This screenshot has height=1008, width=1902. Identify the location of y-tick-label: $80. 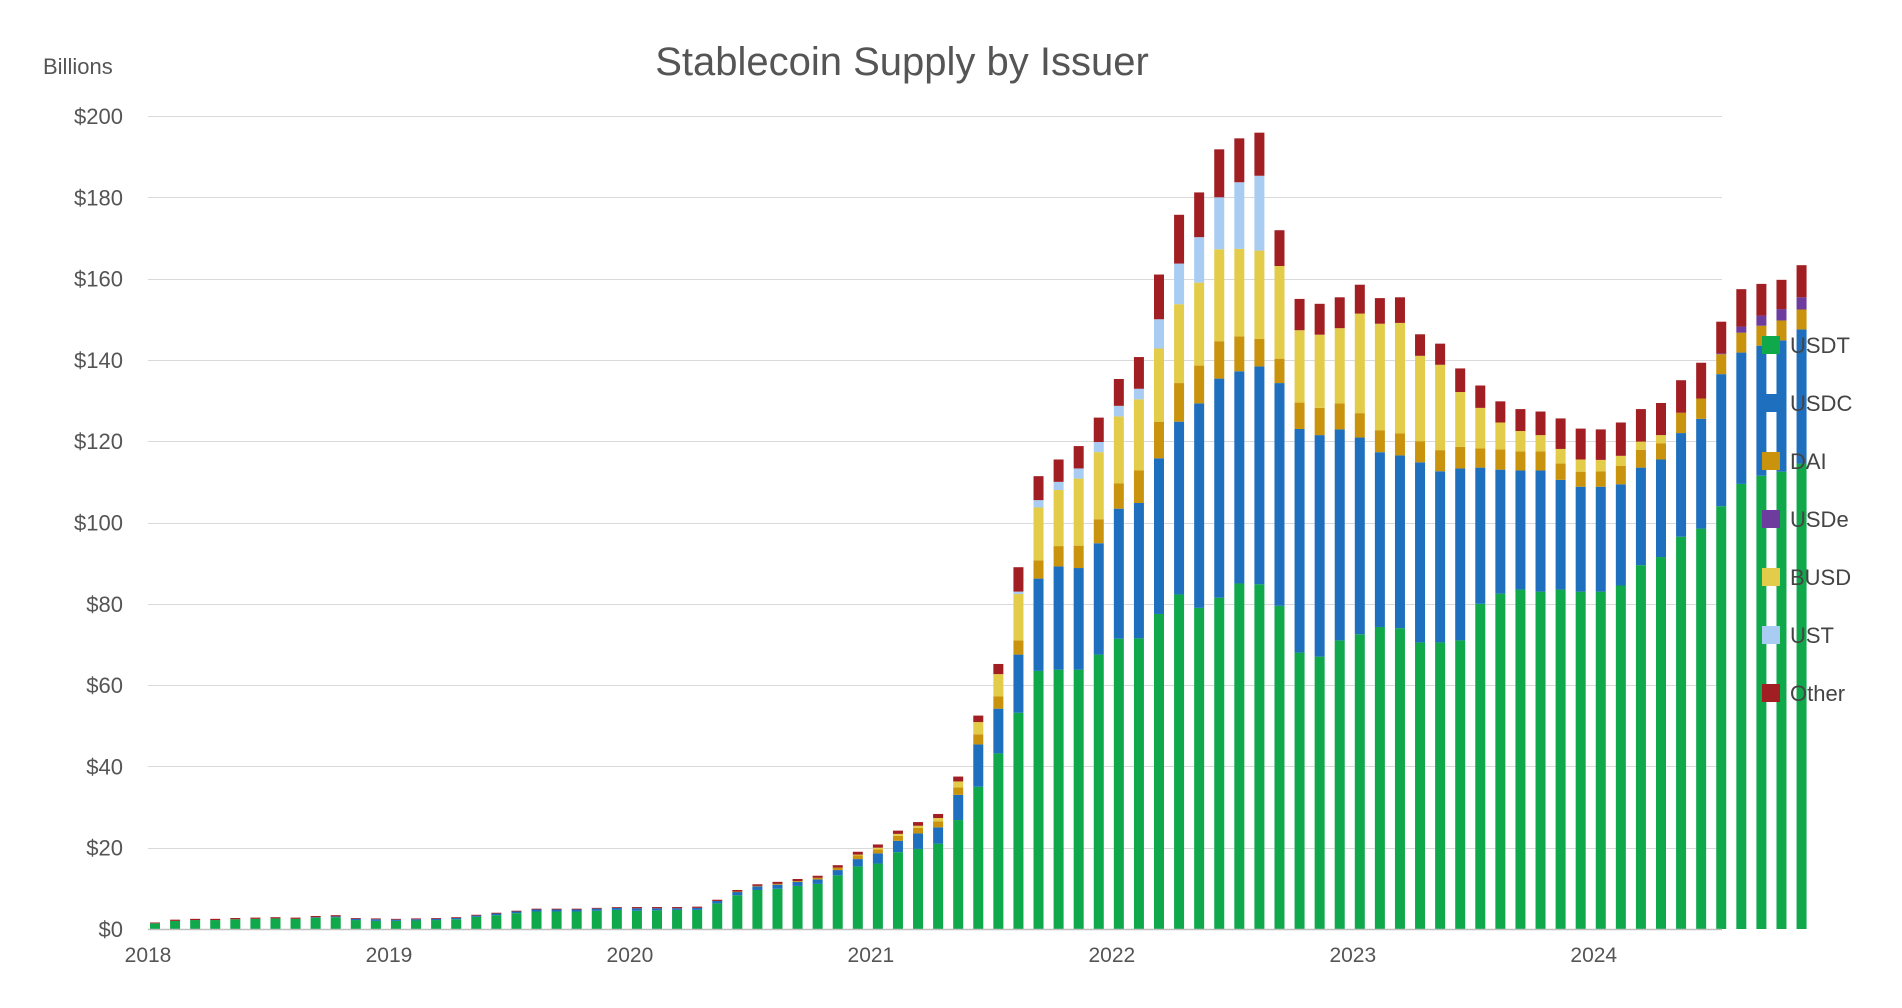
(104, 604).